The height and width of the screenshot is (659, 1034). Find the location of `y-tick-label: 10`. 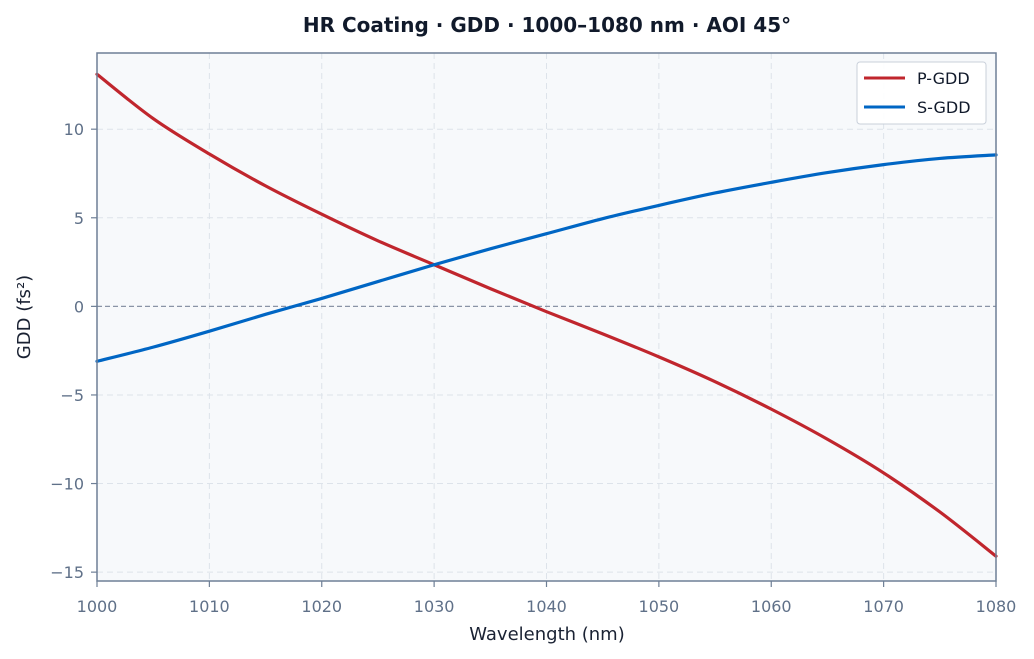

y-tick-label: 10 is located at coordinates (74, 129).